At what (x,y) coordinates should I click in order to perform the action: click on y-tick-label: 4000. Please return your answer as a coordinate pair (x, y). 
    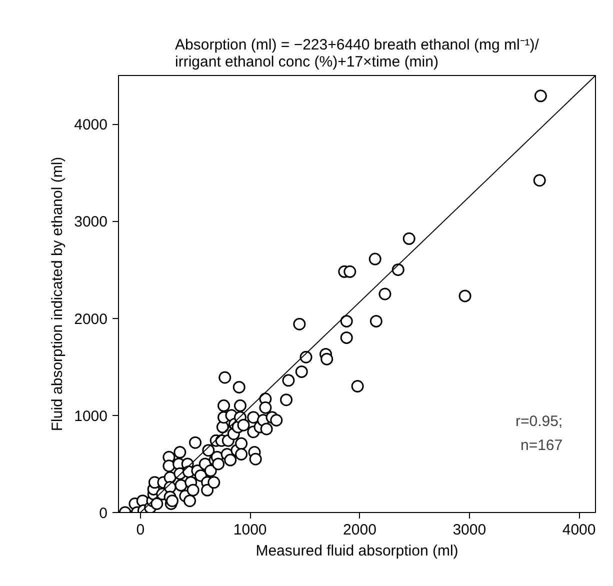
    Looking at the image, I should click on (91, 125).